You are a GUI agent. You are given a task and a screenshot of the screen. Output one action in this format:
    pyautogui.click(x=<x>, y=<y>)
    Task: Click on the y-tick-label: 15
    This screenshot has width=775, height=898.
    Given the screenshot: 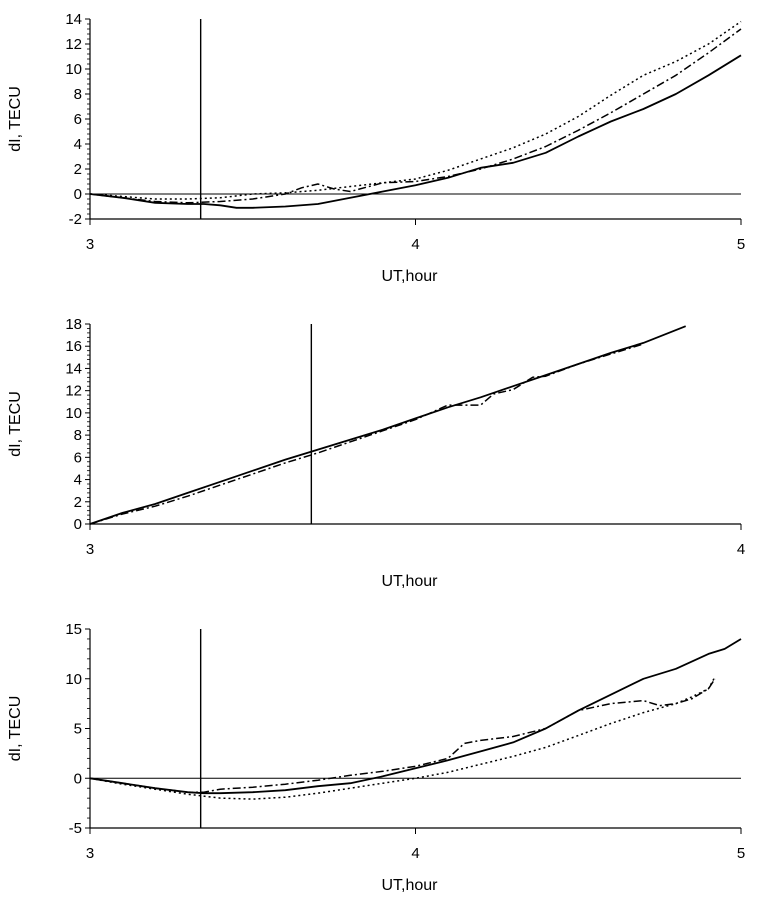 What is the action you would take?
    pyautogui.click(x=73, y=629)
    